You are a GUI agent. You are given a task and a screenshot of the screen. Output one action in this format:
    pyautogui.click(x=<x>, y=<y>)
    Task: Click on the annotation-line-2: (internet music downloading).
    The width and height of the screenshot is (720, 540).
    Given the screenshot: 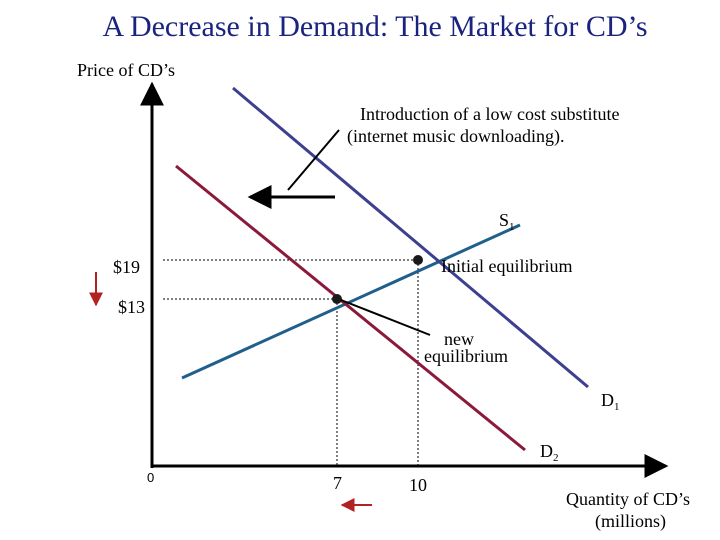 What is the action you would take?
    pyautogui.click(x=456, y=136)
    